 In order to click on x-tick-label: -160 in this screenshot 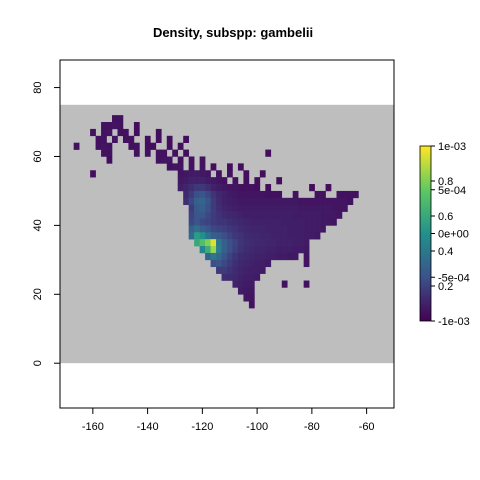, I will do `click(93, 427)`.